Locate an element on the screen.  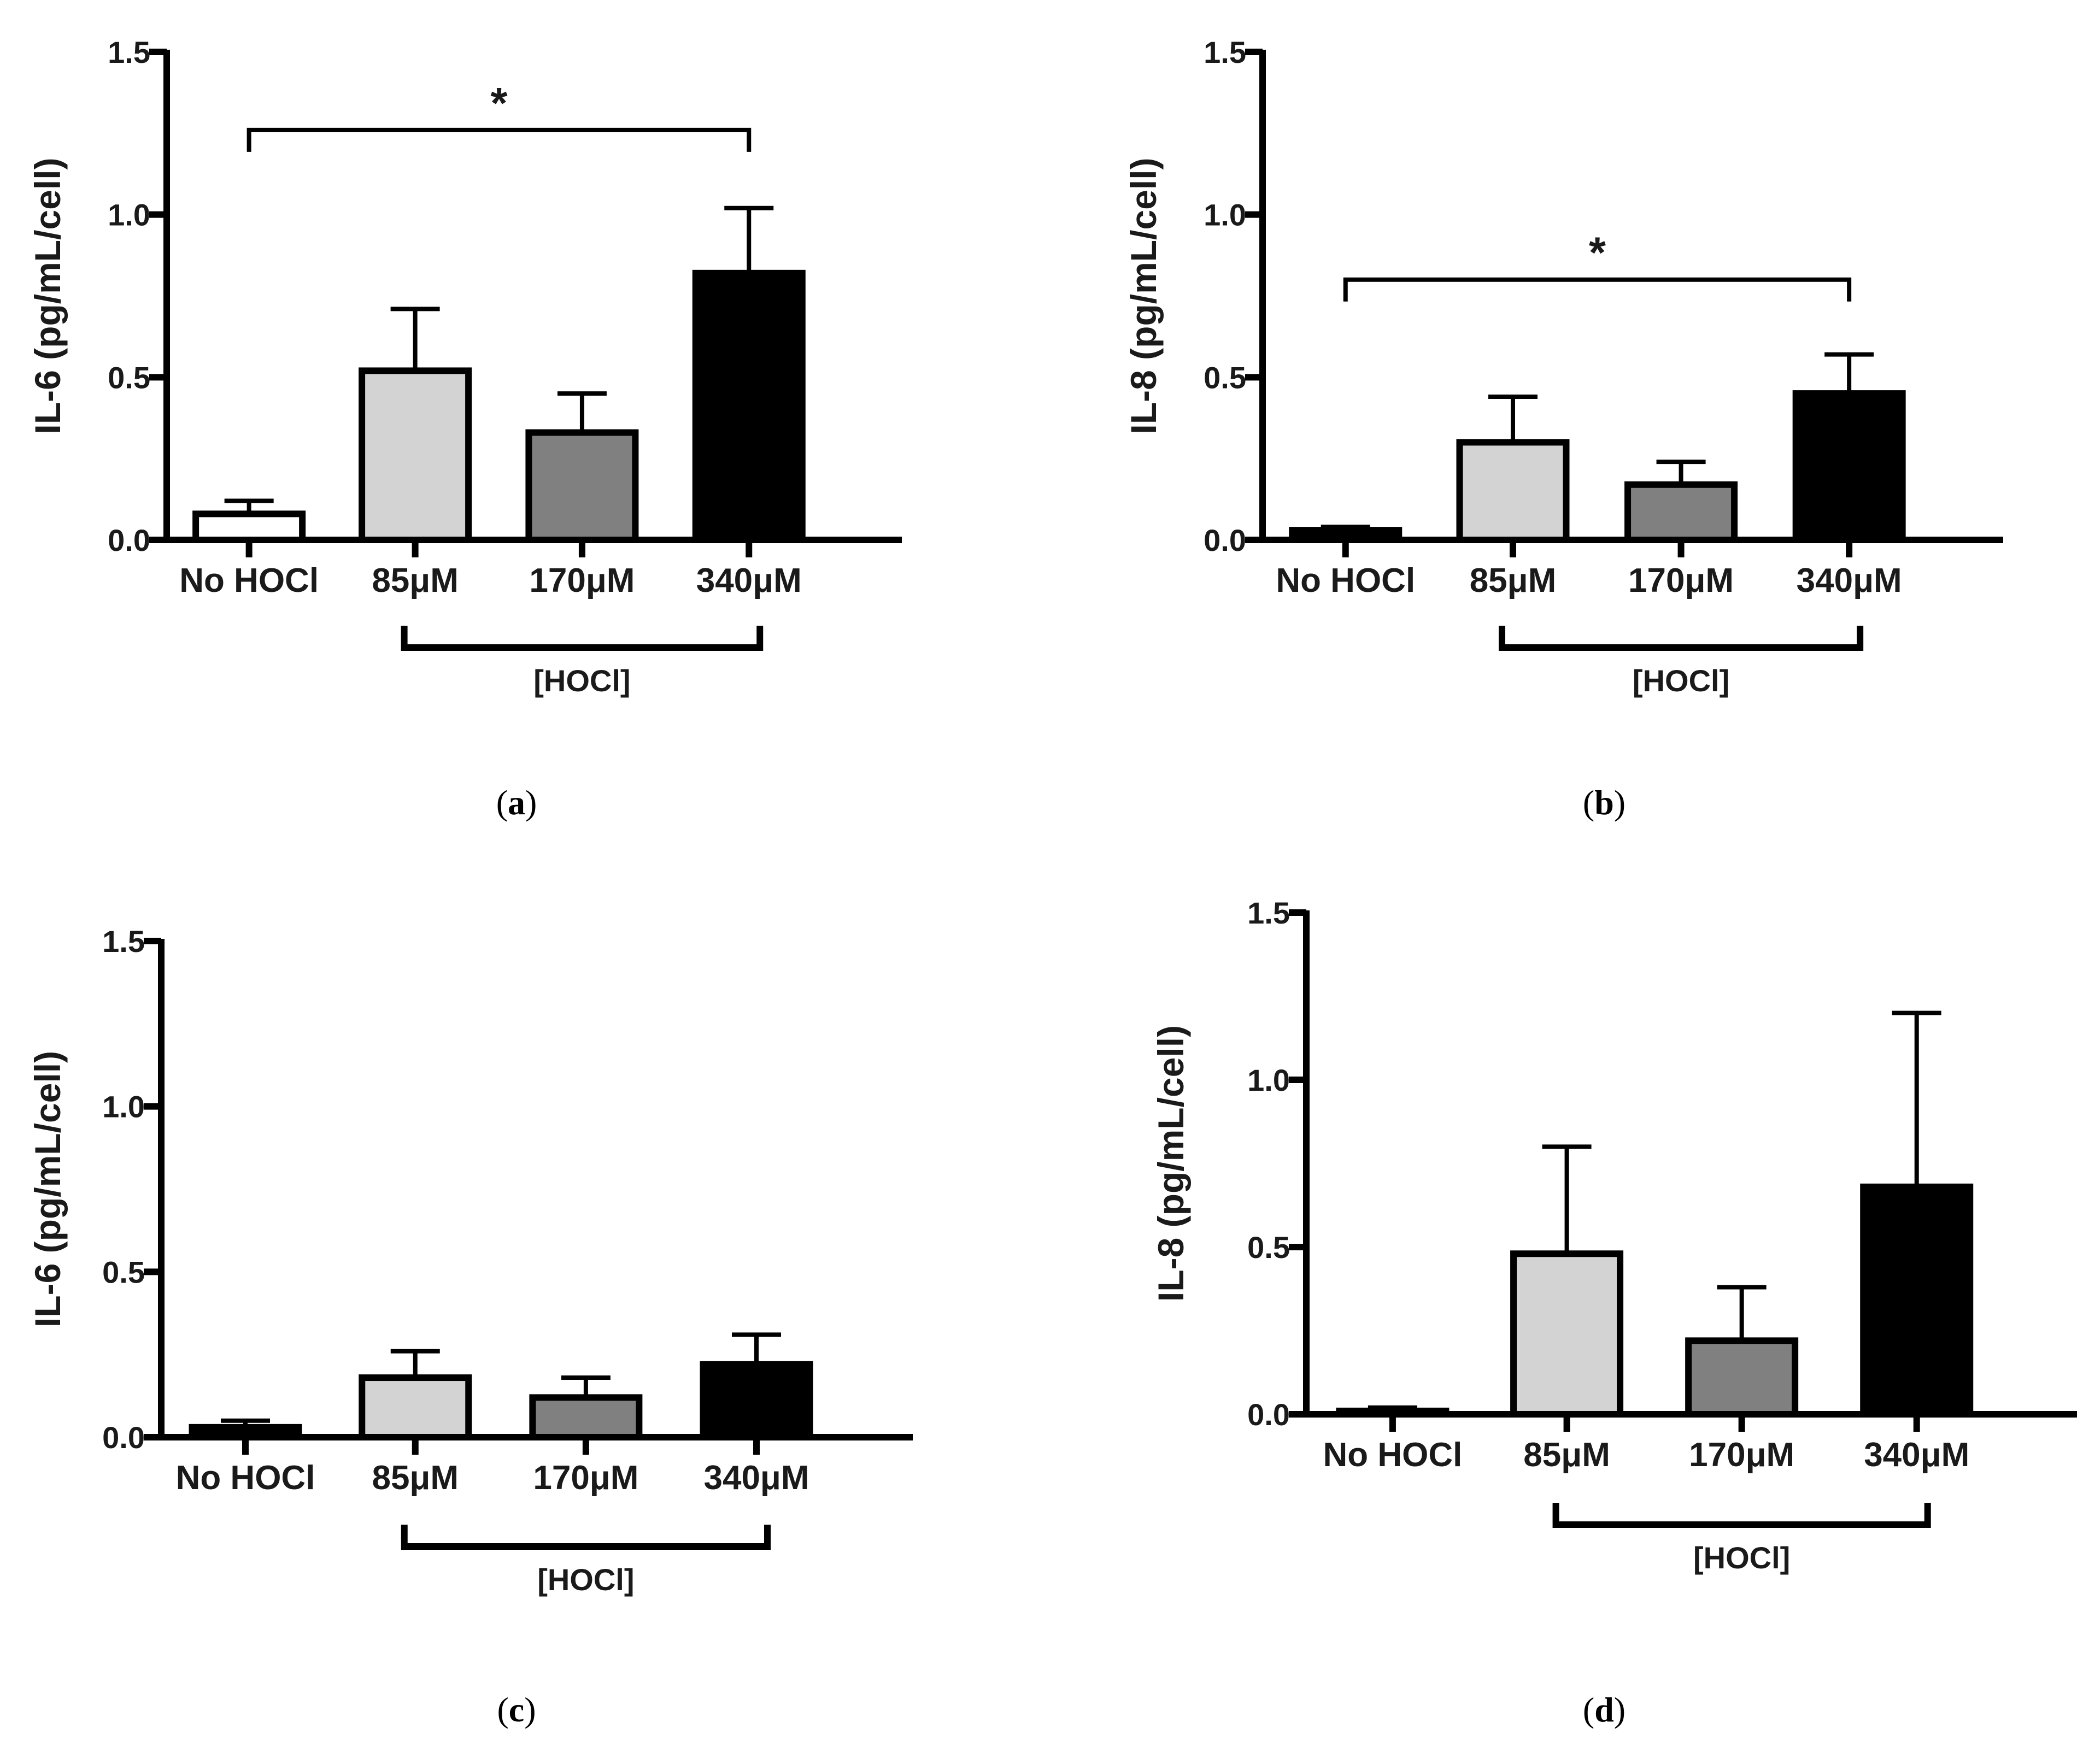
panel-label: (a) is located at coordinates (516, 802).